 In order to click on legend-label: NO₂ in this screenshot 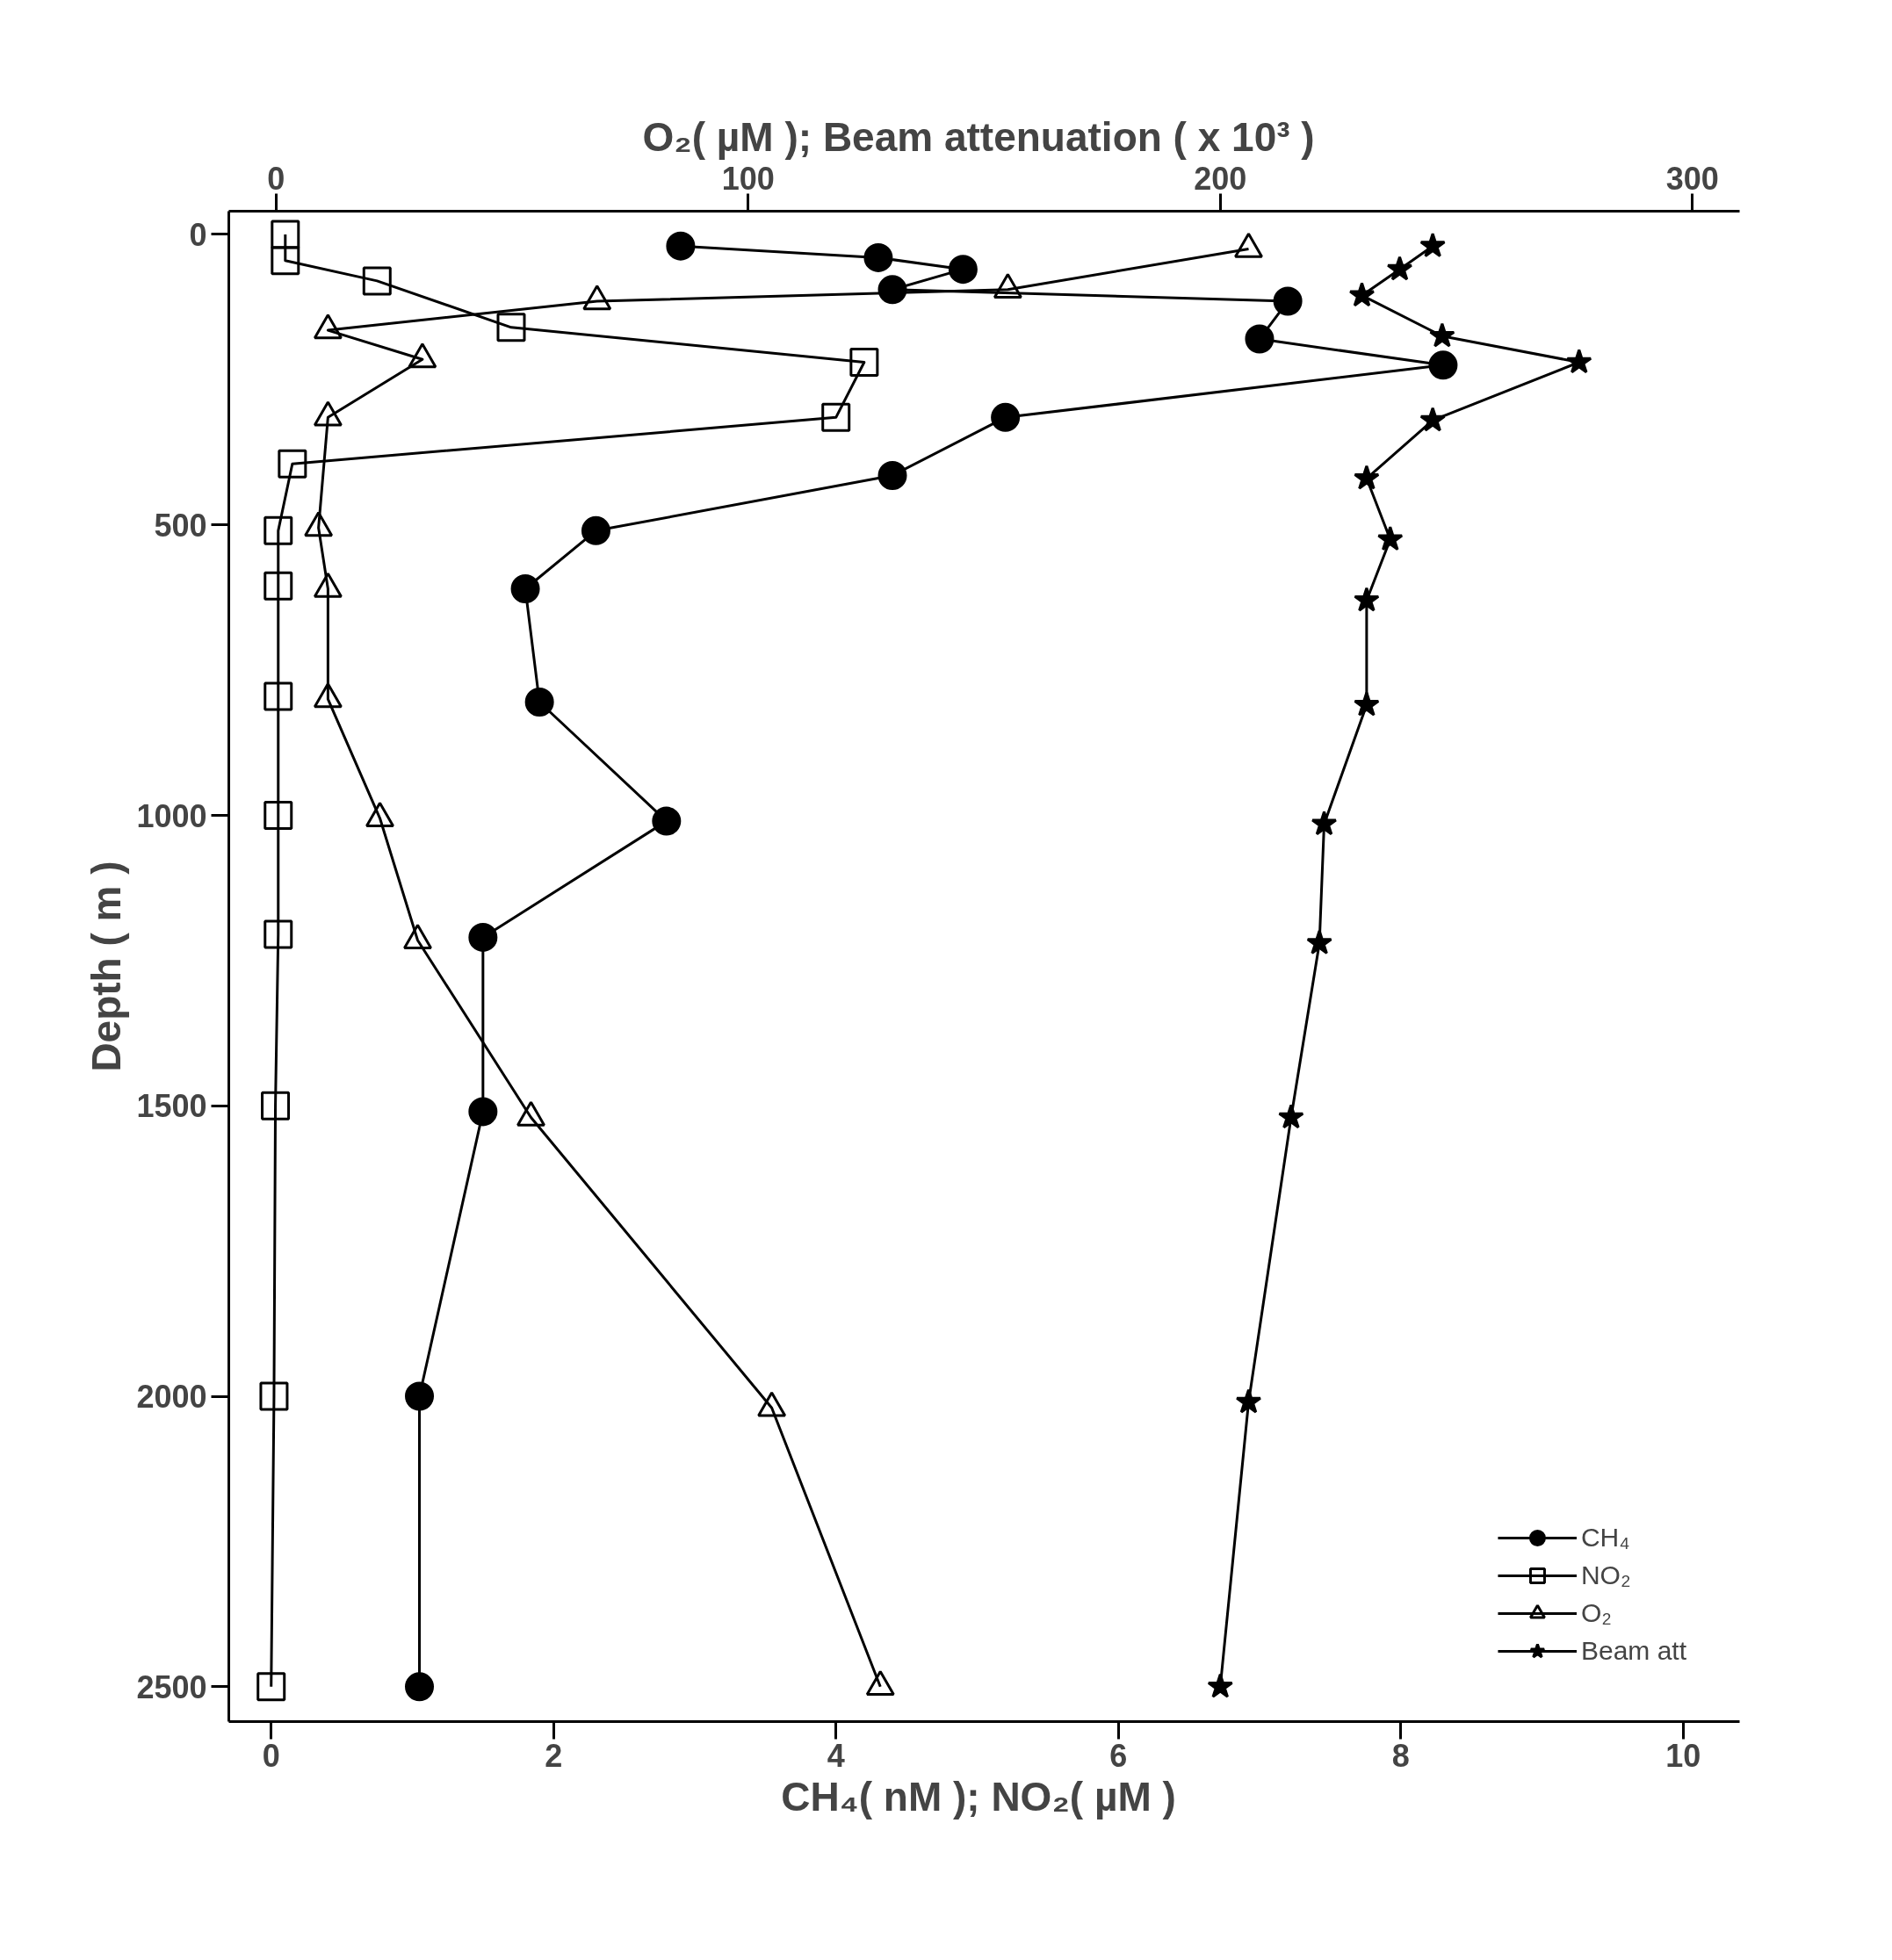, I will do `click(1605, 1575)`.